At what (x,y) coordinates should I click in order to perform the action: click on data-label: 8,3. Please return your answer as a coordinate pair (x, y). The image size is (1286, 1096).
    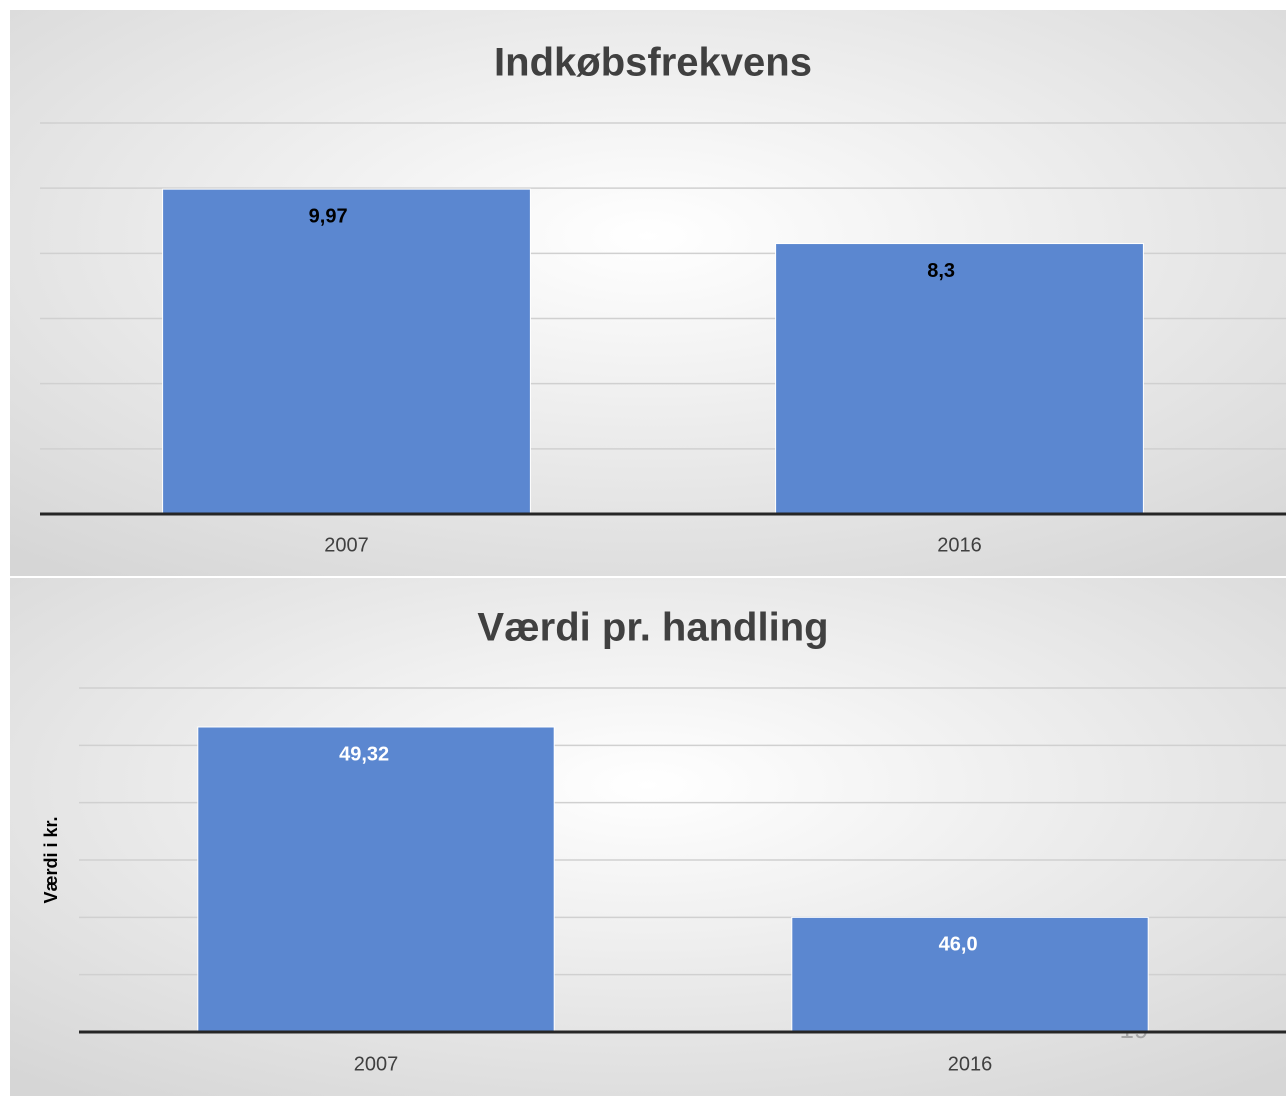
    Looking at the image, I should click on (941, 271).